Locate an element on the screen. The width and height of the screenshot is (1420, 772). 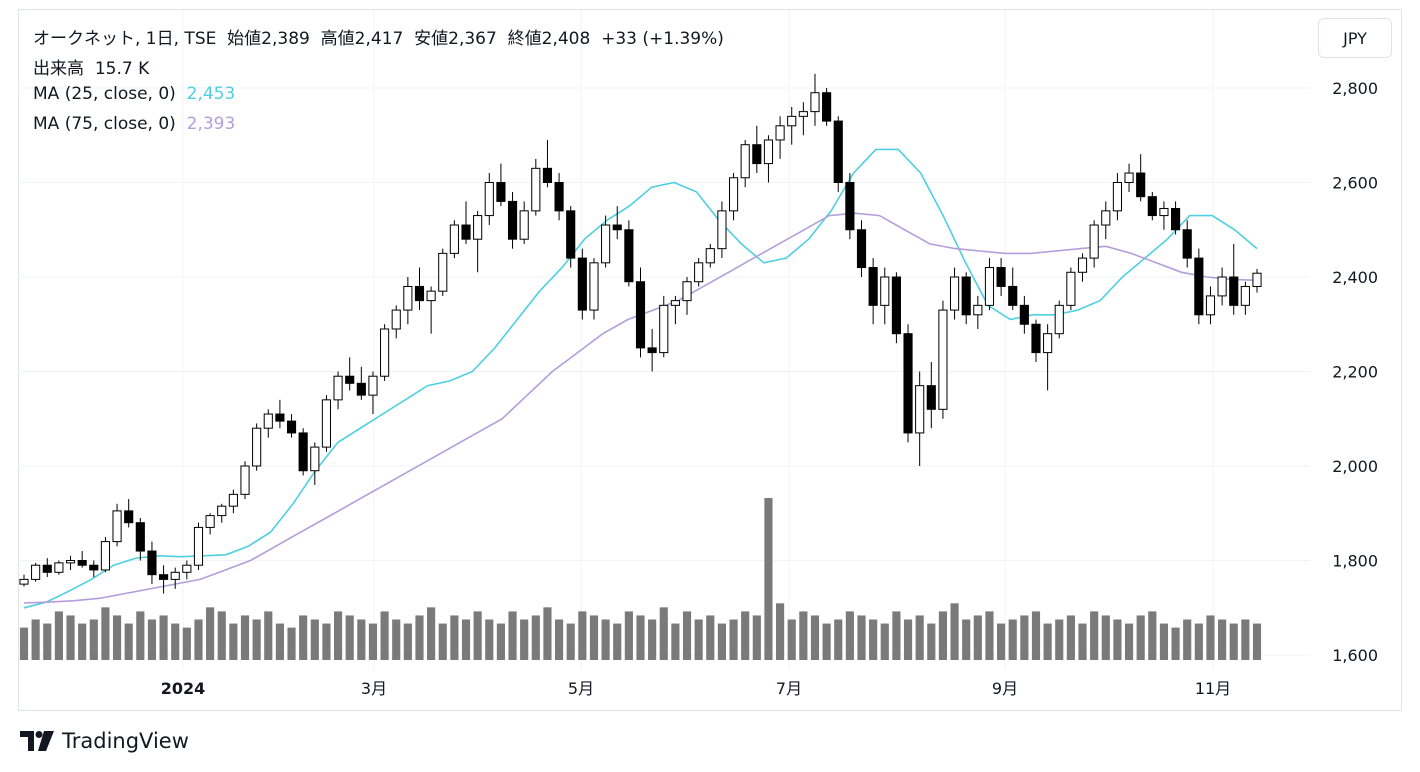
symbol-line: オークネット, 1日, TSE is located at coordinates (125, 39).